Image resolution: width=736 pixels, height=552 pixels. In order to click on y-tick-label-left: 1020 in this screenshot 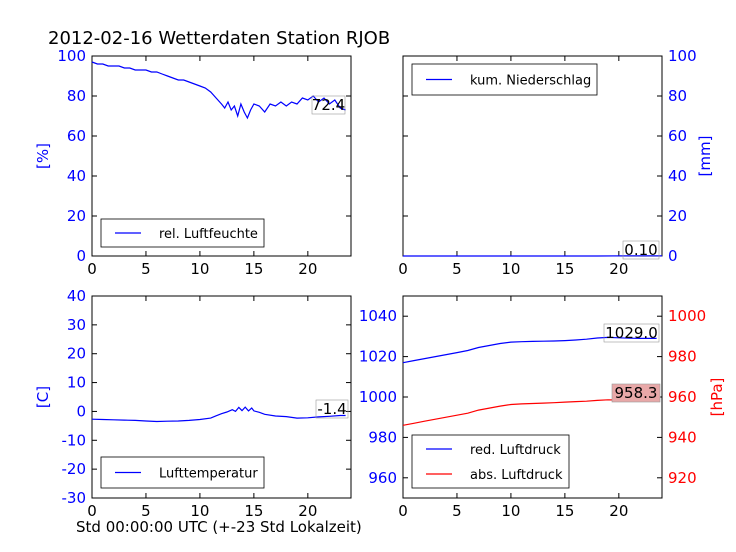, I will do `click(378, 357)`.